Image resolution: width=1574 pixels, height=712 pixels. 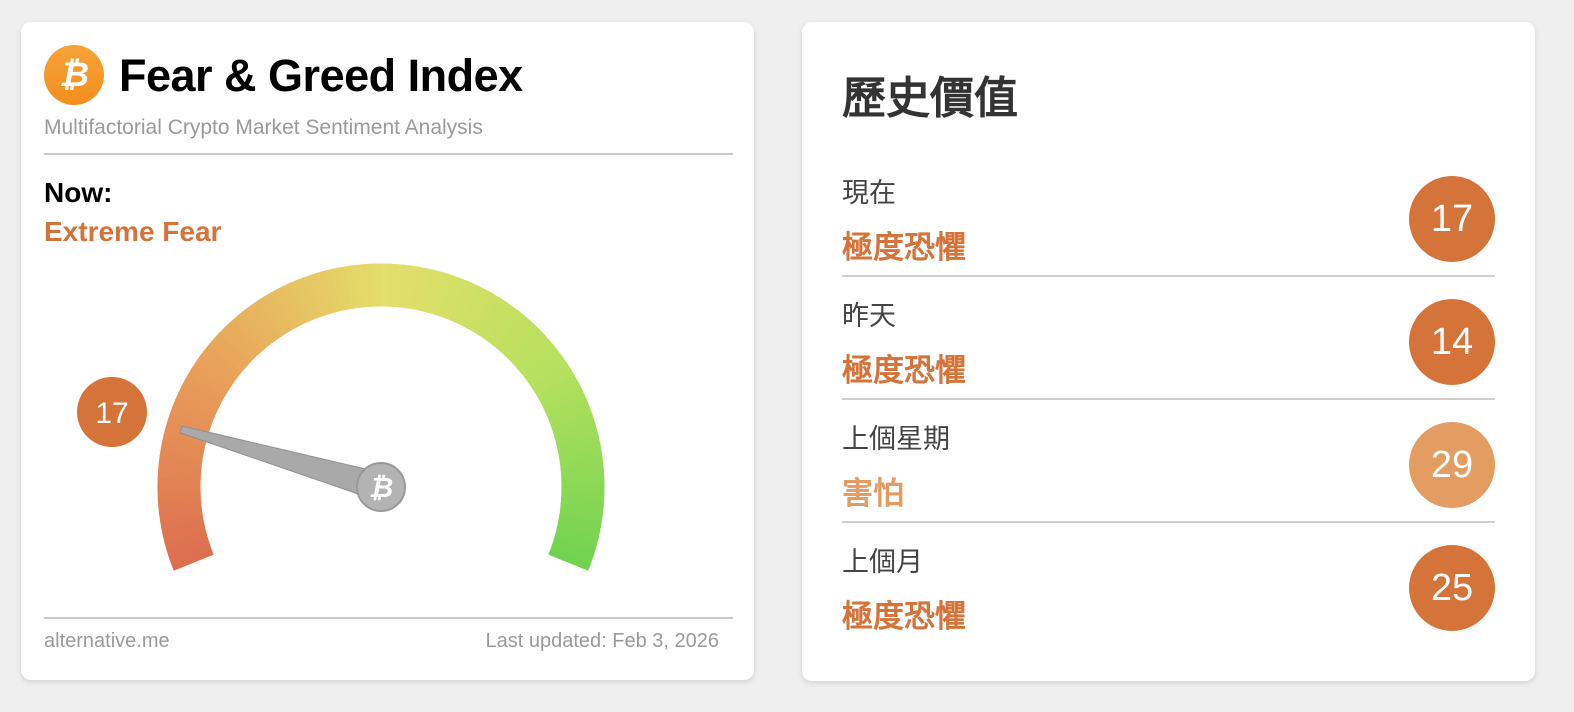 I want to click on history-row-last-month: 上個月 極度恐懼 25, so click(x=1168, y=584).